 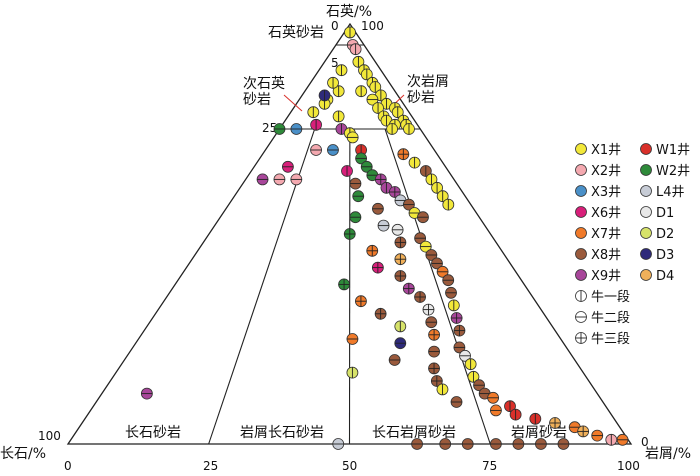 What do you see at coordinates (210, 466) in the screenshot?
I see `tick-base-25: 25` at bounding box center [210, 466].